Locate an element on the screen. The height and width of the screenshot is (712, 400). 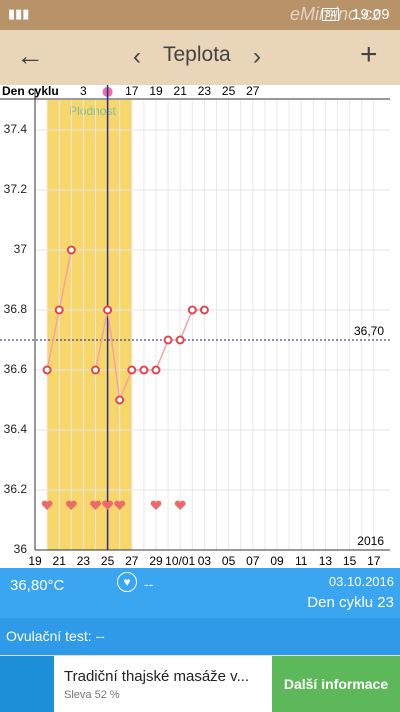
x-tick-label: 03 is located at coordinates (205, 561).